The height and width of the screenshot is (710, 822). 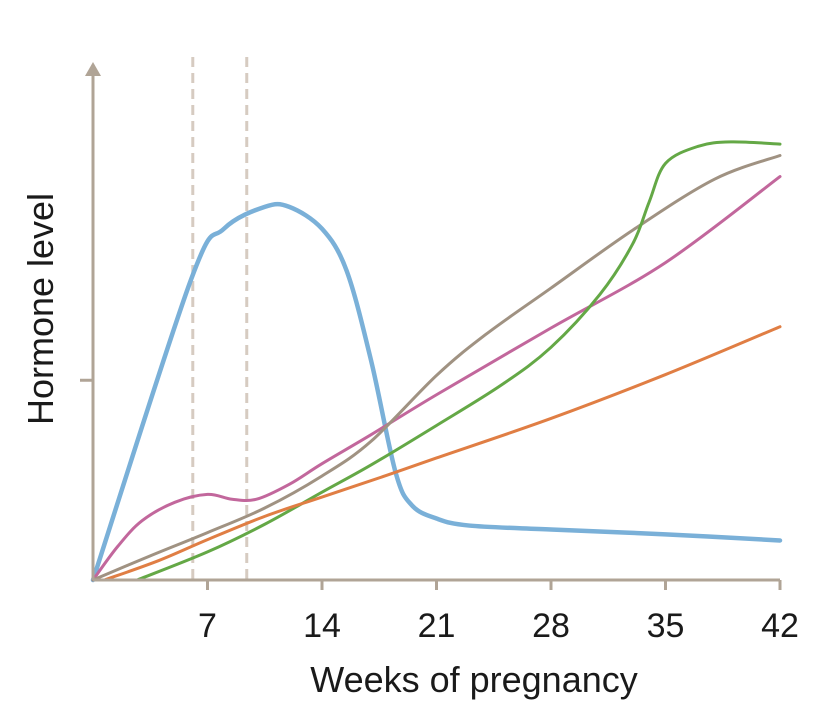 I want to click on x-tick-label-21: 21, so click(x=437, y=626).